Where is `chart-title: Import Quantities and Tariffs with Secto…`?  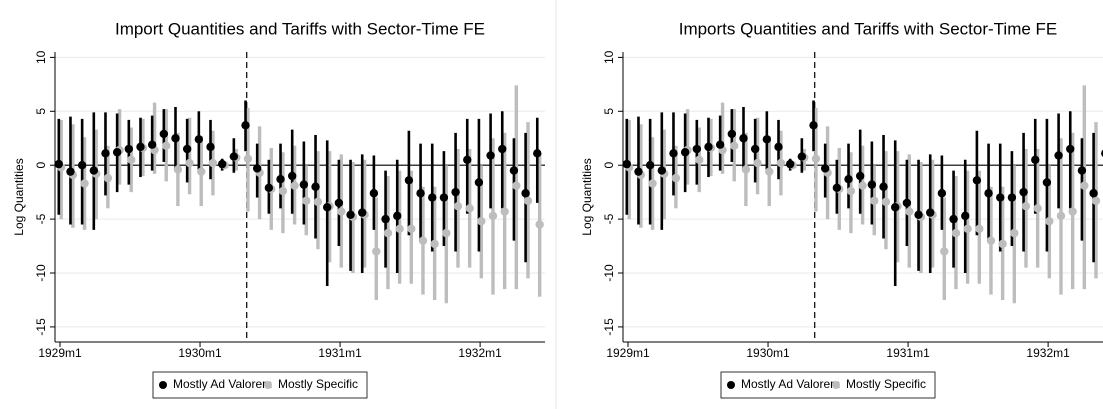
chart-title: Import Quantities and Tariffs with Secto… is located at coordinates (300, 28).